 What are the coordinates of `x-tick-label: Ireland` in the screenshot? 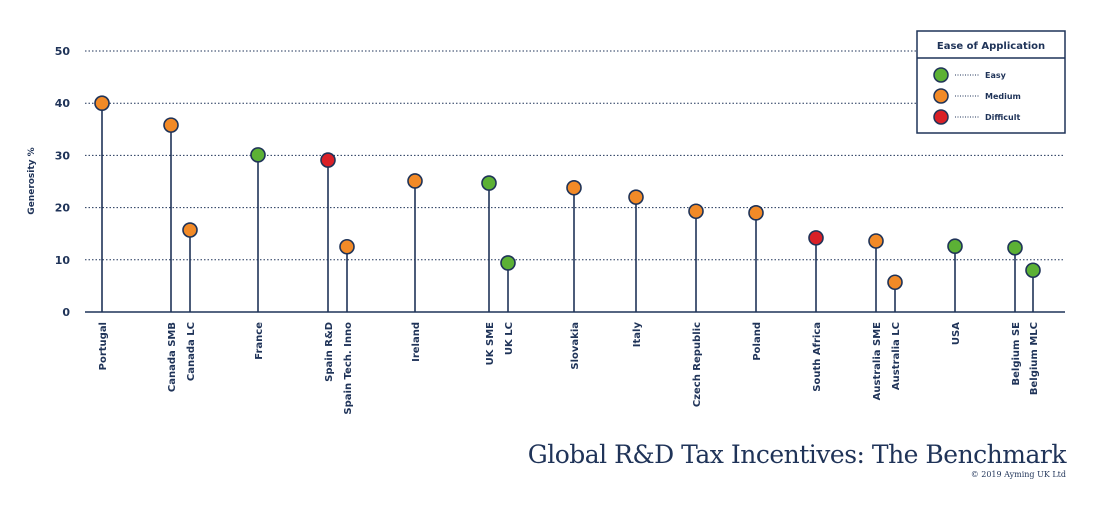 It's located at (416, 342).